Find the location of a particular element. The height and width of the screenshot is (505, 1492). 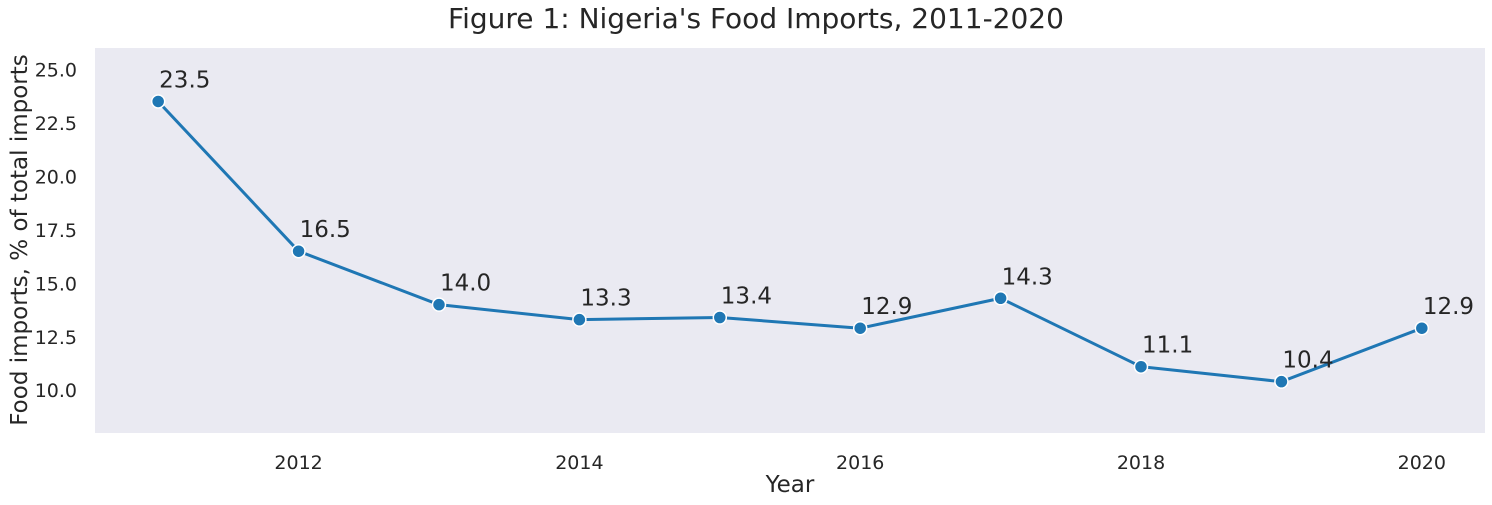

x-tick-label: 2016 is located at coordinates (860, 463).